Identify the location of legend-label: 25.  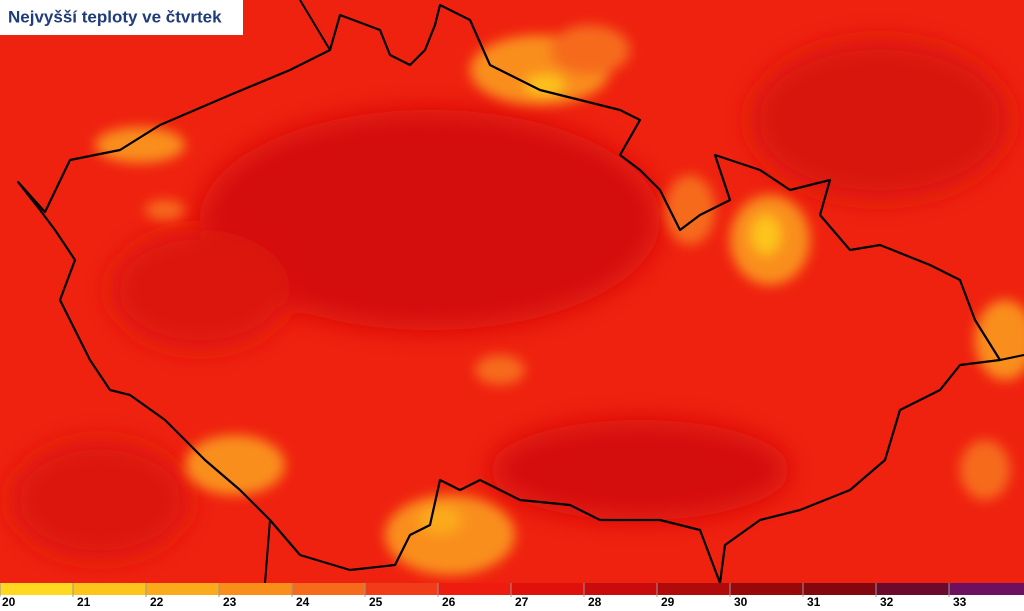
(376, 602).